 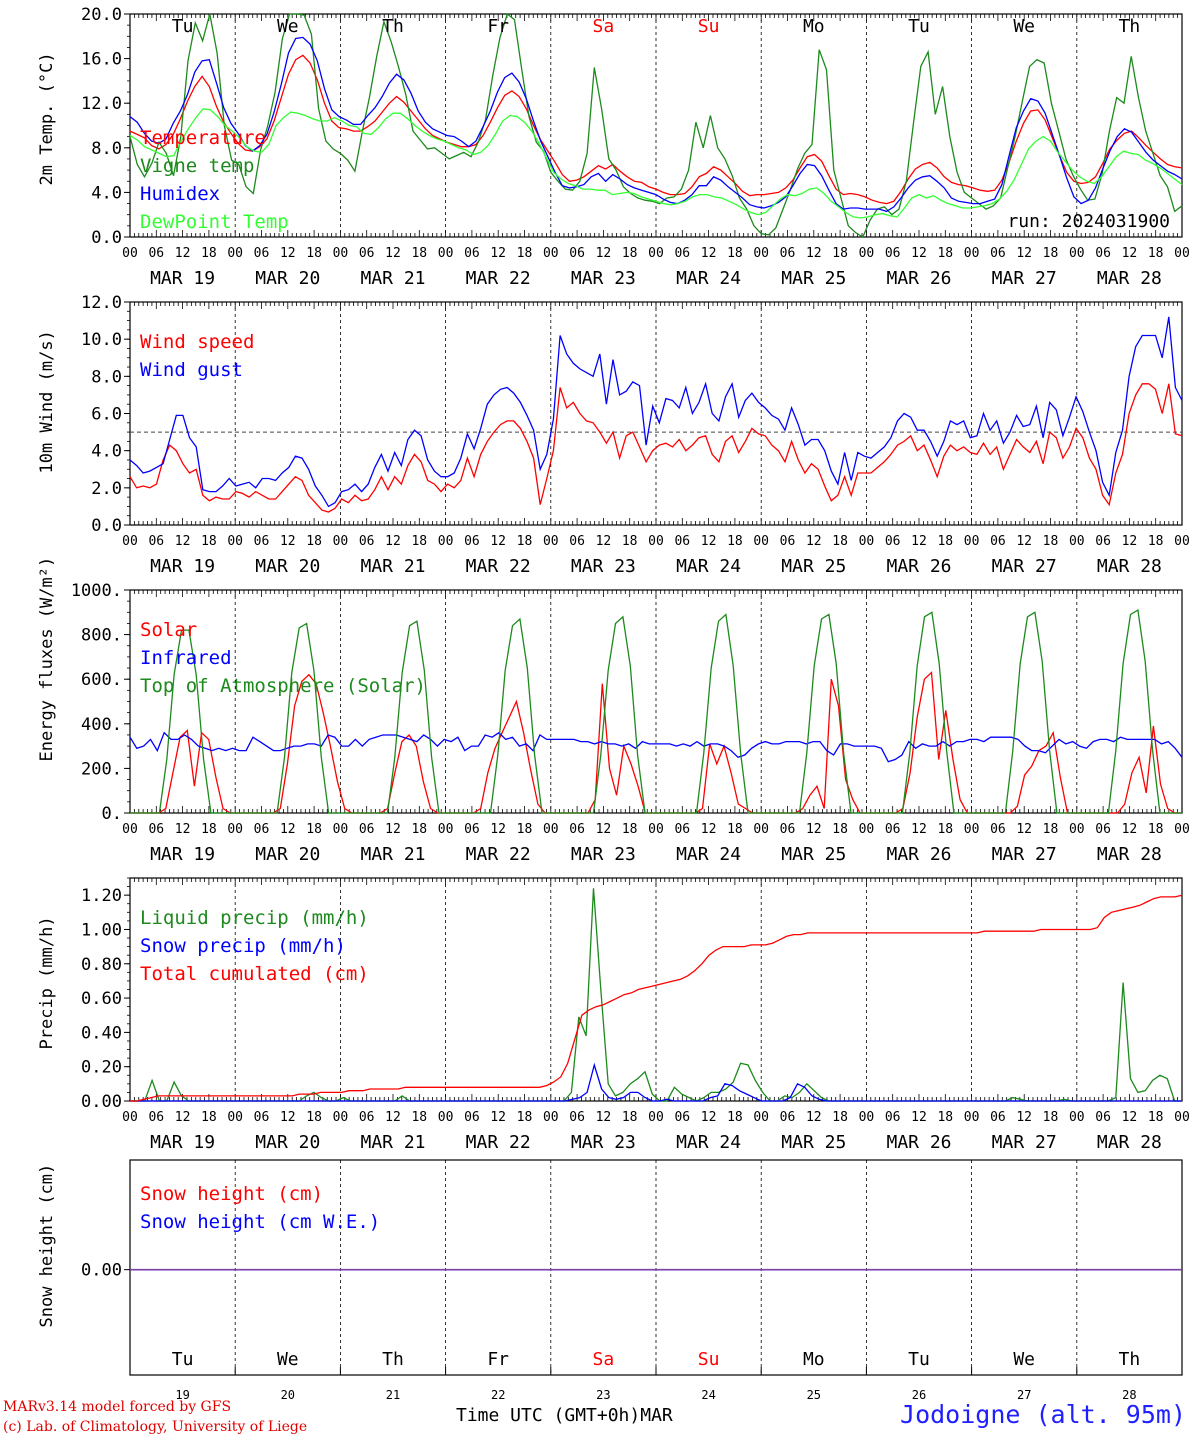 I want to click on series-line, so click(x=656, y=1082).